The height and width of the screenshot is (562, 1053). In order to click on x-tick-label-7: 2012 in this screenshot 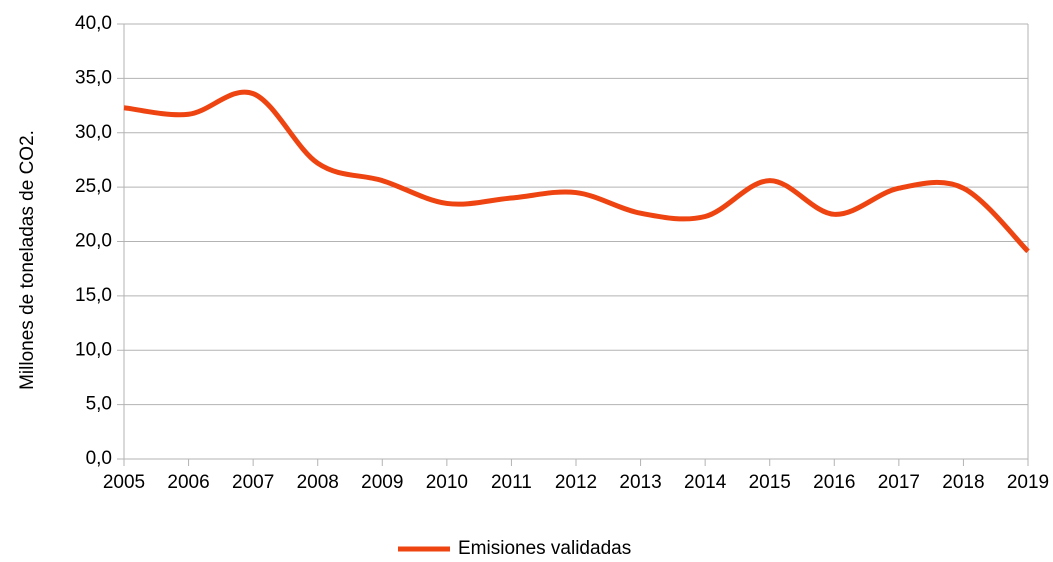, I will do `click(576, 482)`.